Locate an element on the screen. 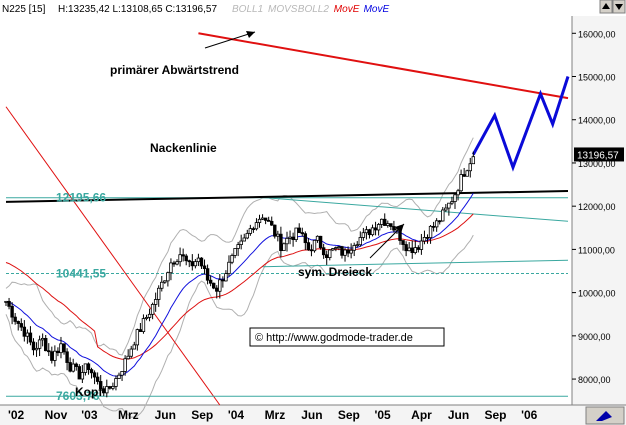  x-tick-label: '03 is located at coordinates (89, 415).